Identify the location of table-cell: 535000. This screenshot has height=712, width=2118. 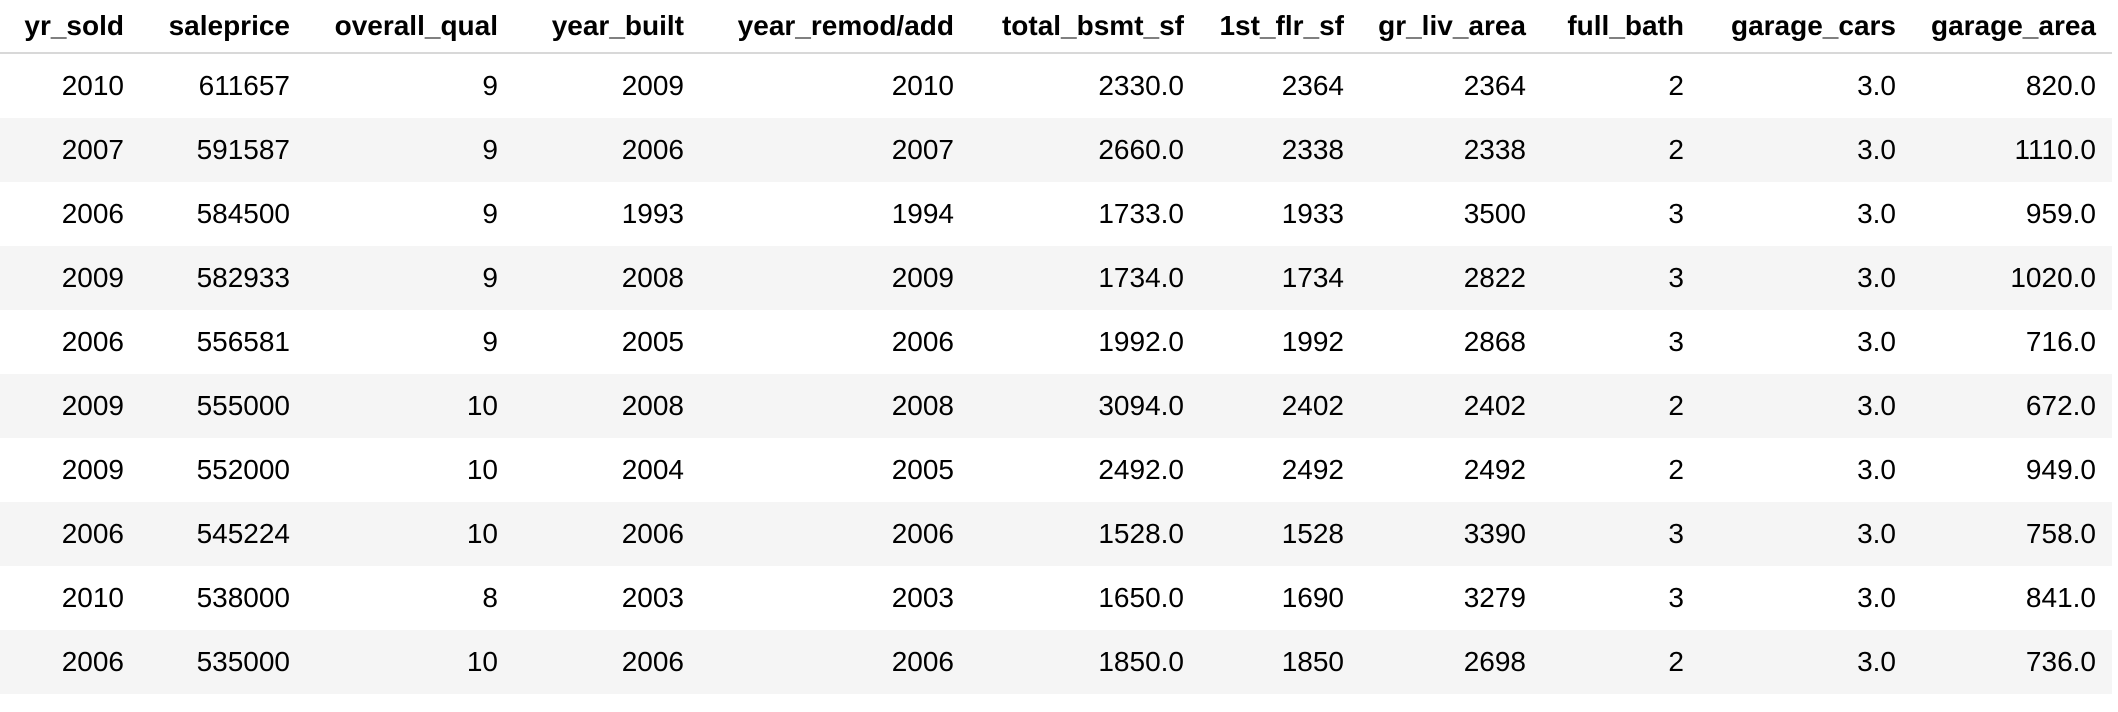
(223, 662).